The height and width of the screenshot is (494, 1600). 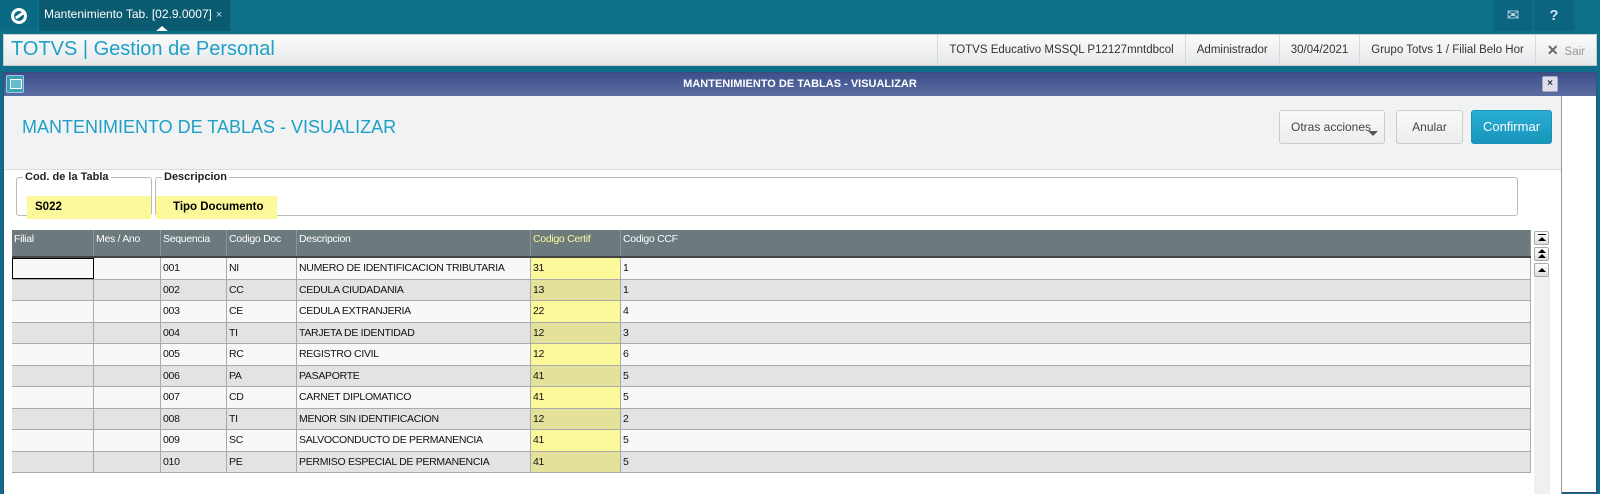 I want to click on grid-cell: SC, so click(x=262, y=440).